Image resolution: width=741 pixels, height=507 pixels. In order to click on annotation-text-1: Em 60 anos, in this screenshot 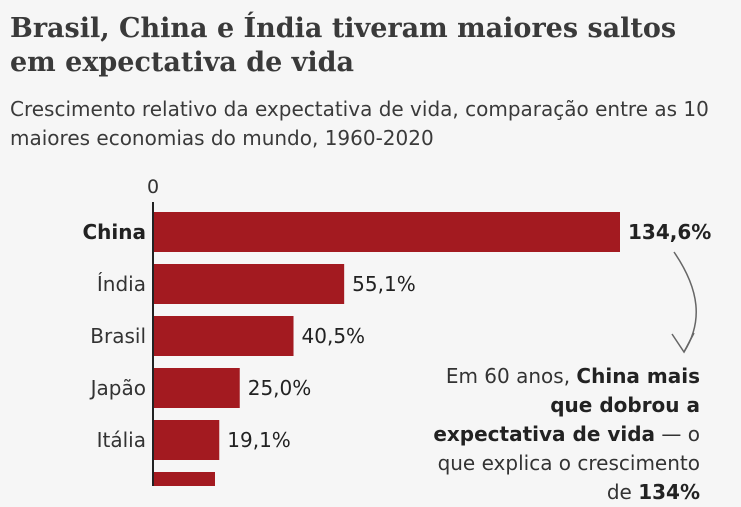, I will do `click(511, 376)`.